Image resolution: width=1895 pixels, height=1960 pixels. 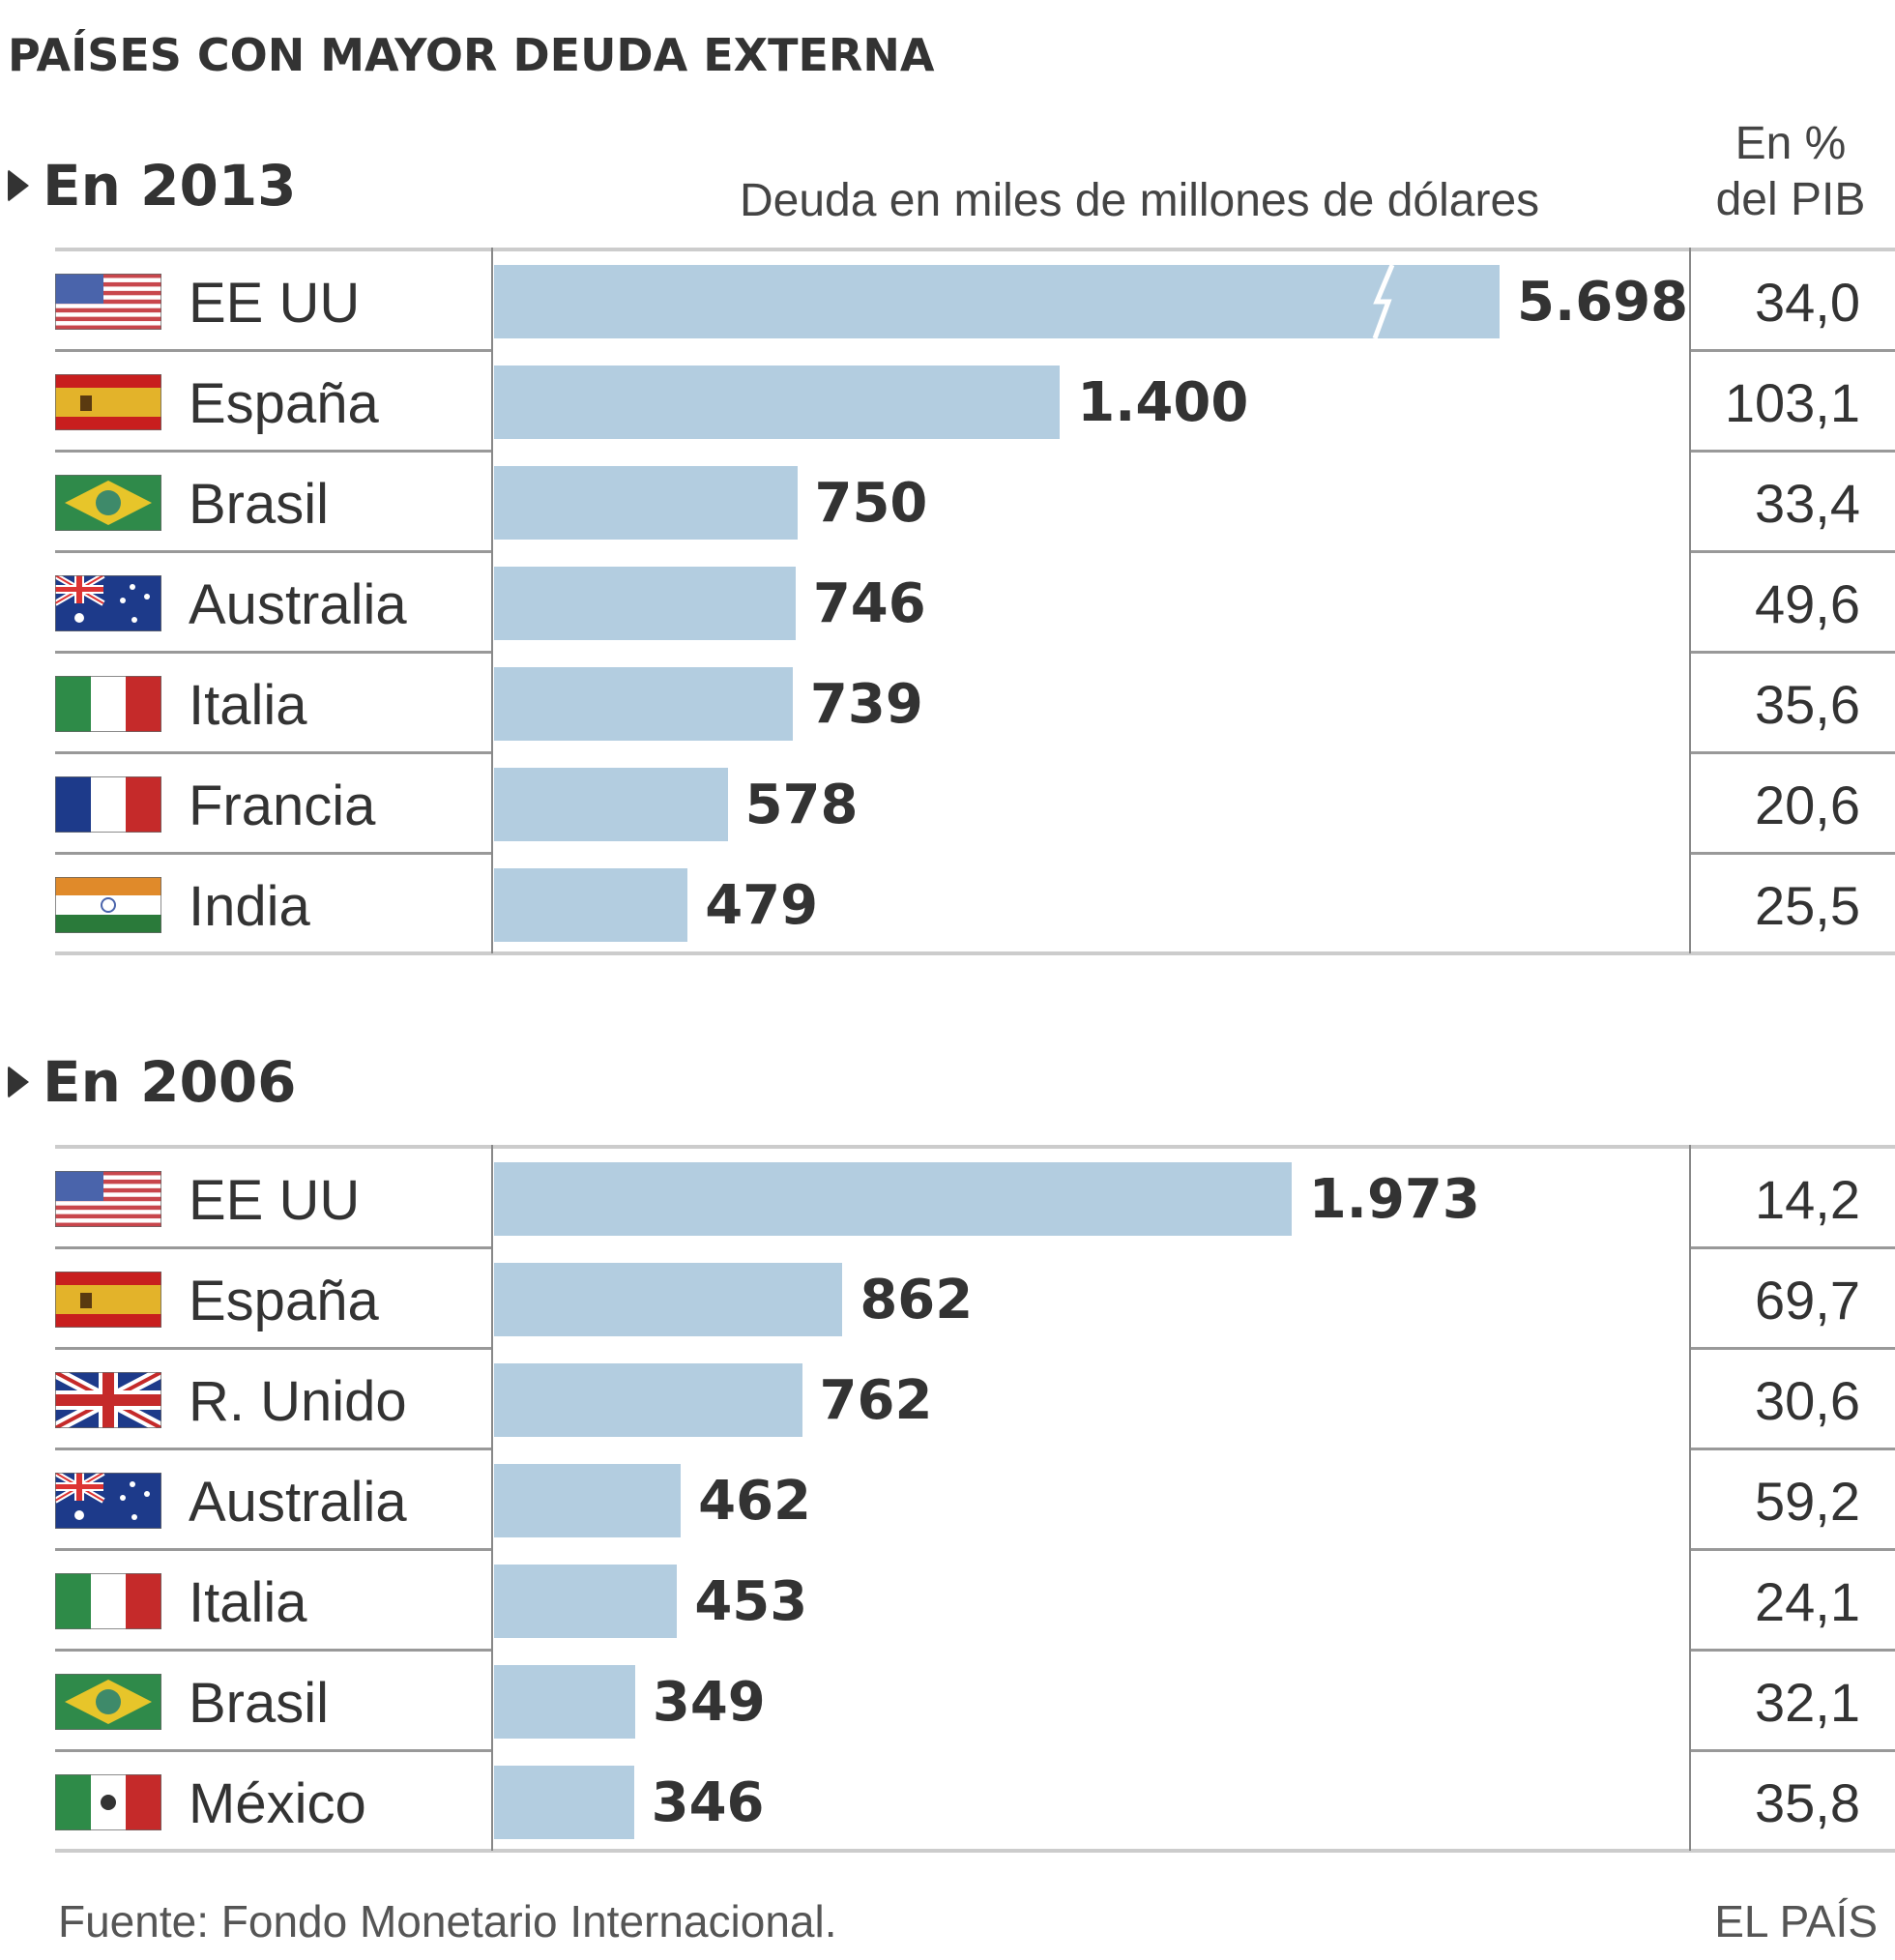 What do you see at coordinates (751, 1601) in the screenshot?
I see `value-label: 453` at bounding box center [751, 1601].